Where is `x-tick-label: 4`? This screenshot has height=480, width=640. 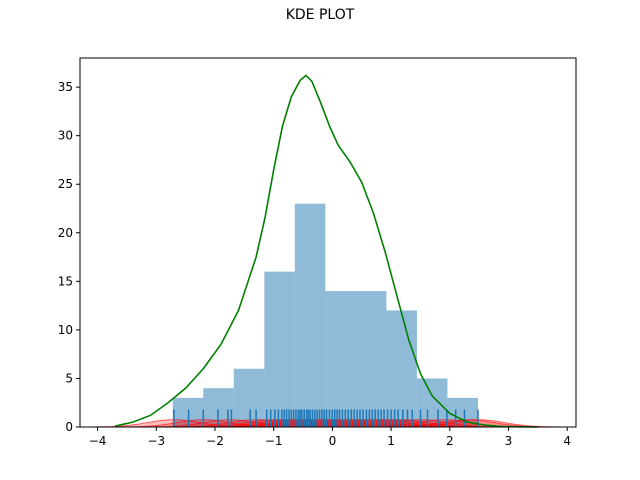 x-tick-label: 4 is located at coordinates (567, 441).